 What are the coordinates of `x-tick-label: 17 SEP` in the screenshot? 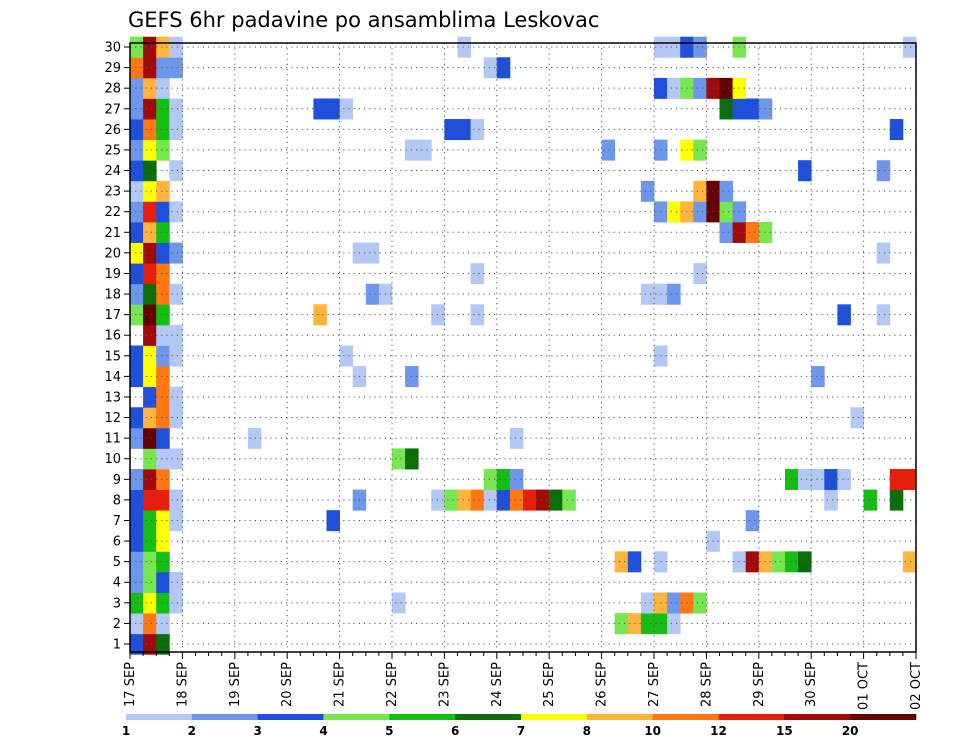 It's located at (130, 684).